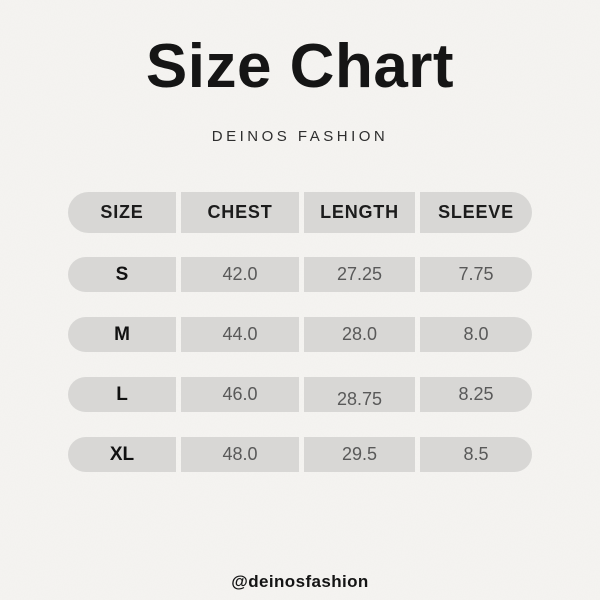 The image size is (600, 600). I want to click on brand-subtitle: DEINOS FASHION, so click(300, 136).